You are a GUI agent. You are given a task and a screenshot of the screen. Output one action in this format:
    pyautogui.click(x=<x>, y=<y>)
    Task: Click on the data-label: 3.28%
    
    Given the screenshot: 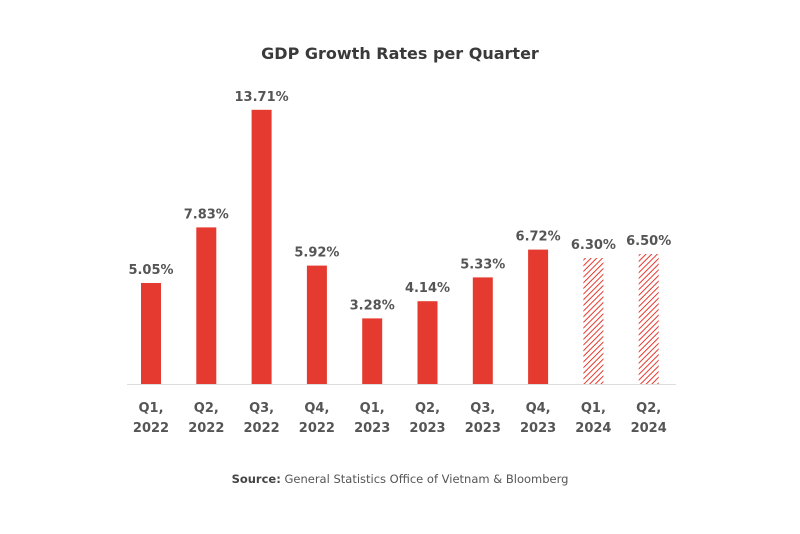 What is the action you would take?
    pyautogui.click(x=372, y=305)
    